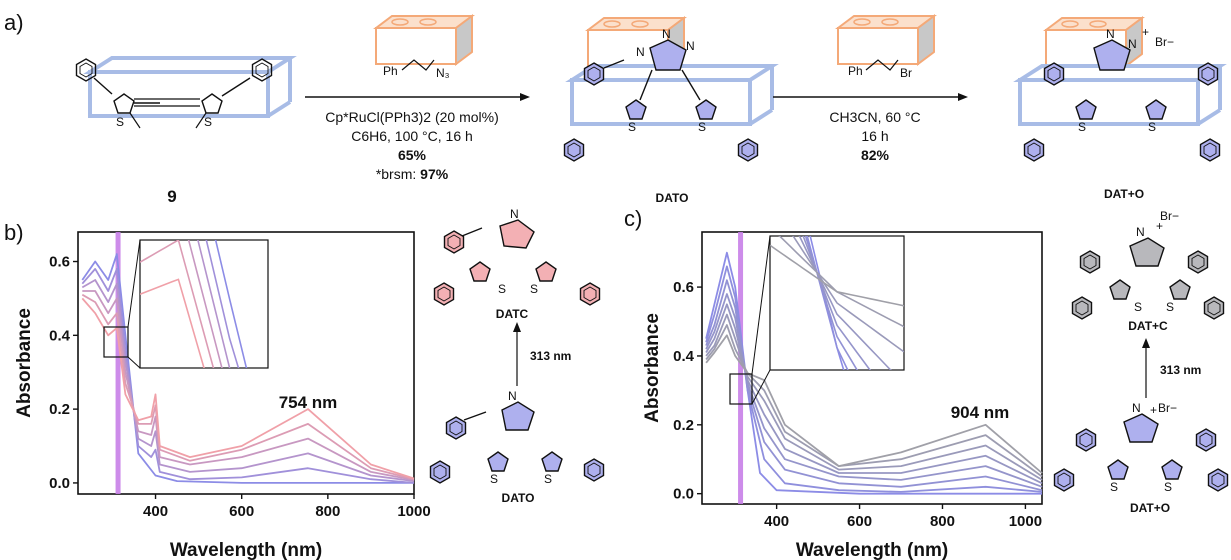 This screenshot has height=560, width=1231. What do you see at coordinates (412, 155) in the screenshot?
I see `step1-yield: 65%` at bounding box center [412, 155].